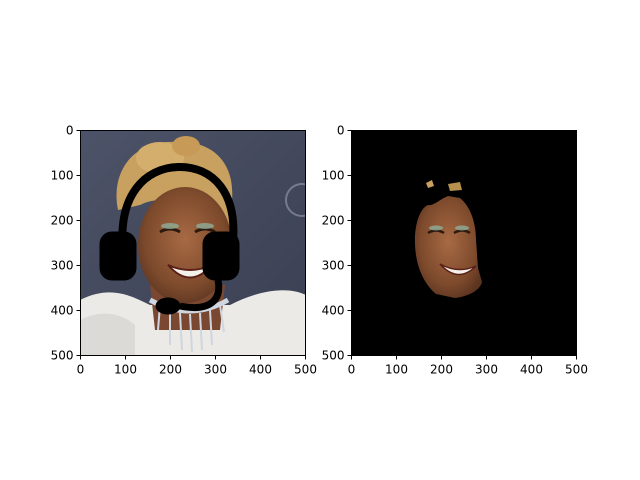 The height and width of the screenshot is (480, 640). What do you see at coordinates (352, 370) in the screenshot?
I see `right-x-tick-label: 0` at bounding box center [352, 370].